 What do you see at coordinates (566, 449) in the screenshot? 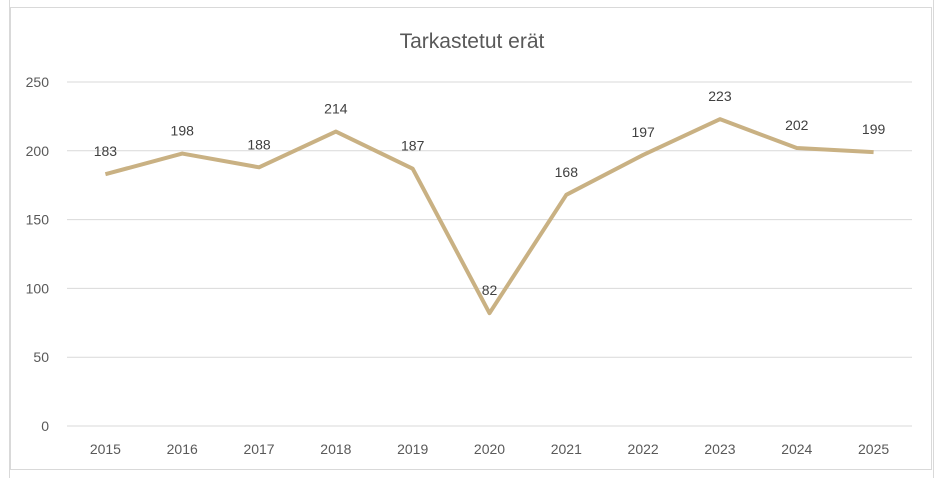
I see `x-tick-label: 2021` at bounding box center [566, 449].